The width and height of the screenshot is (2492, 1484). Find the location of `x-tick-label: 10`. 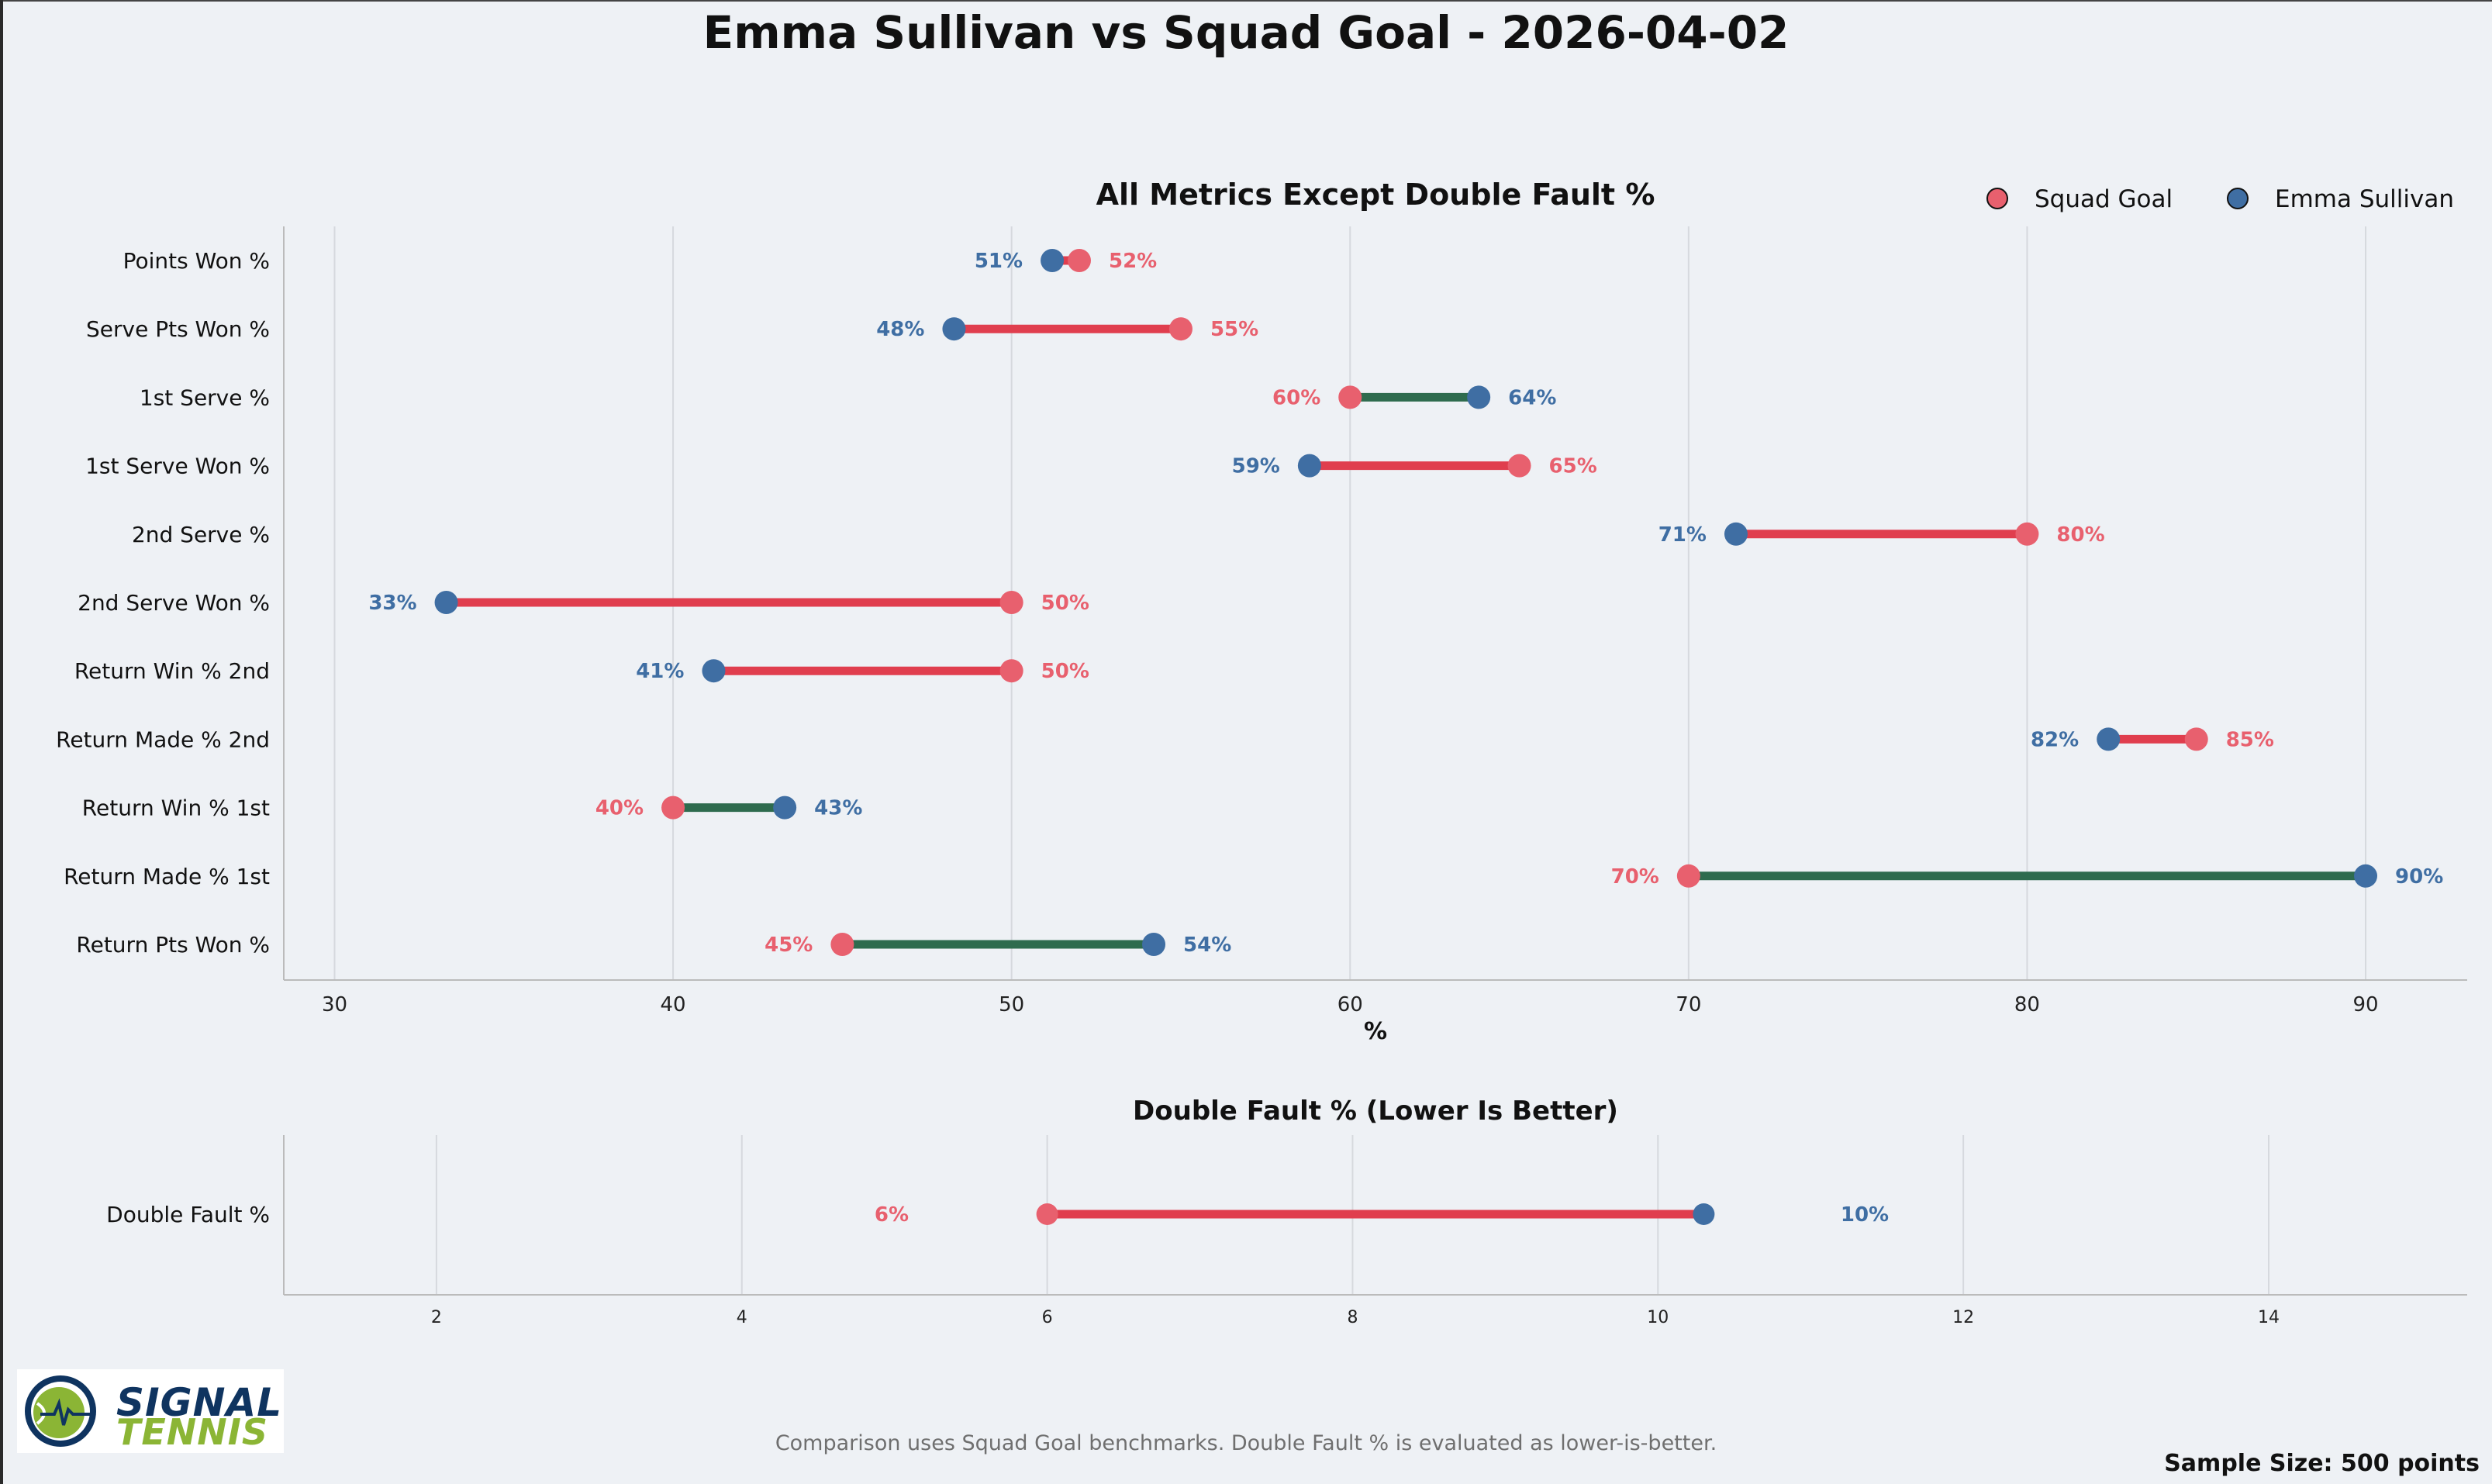

x-tick-label: 10 is located at coordinates (1658, 1318).